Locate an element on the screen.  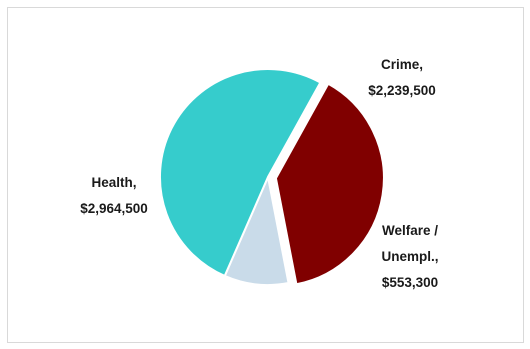
slice-label-welfare-value: $553,300 is located at coordinates (410, 282).